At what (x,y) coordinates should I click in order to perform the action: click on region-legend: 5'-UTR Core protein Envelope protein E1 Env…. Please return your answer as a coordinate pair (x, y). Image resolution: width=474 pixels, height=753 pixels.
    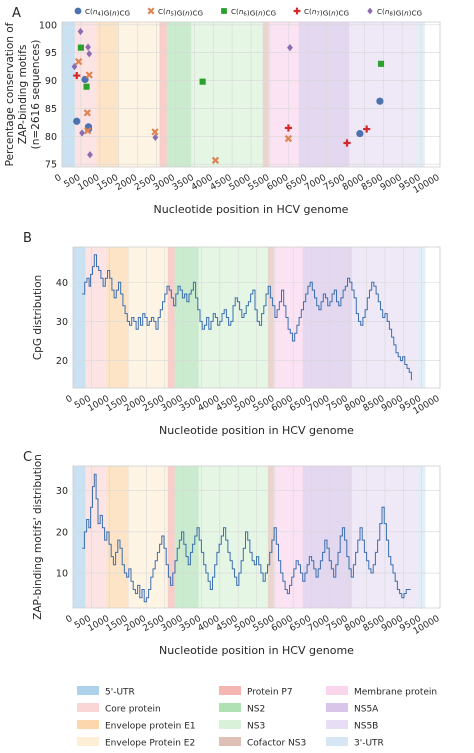
    Looking at the image, I should click on (257, 717).